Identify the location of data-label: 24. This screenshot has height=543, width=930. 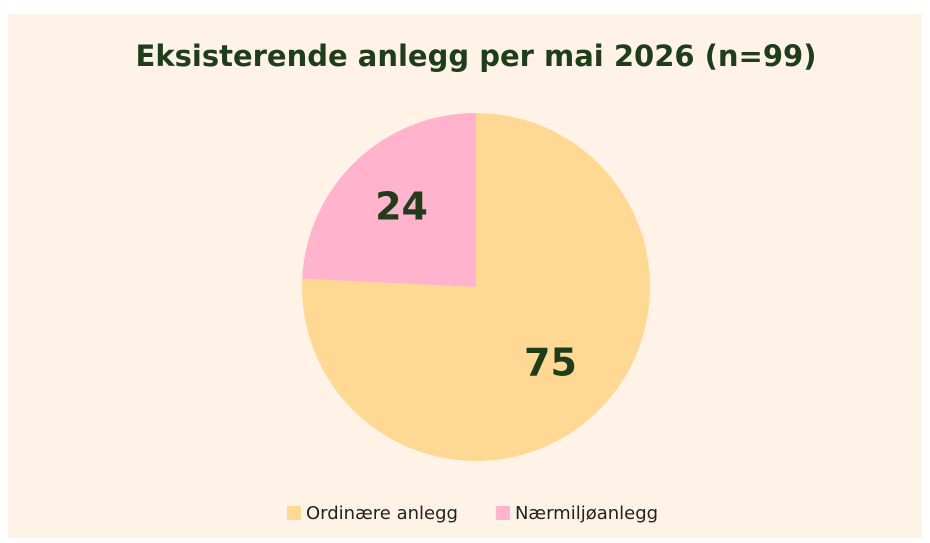
(401, 206).